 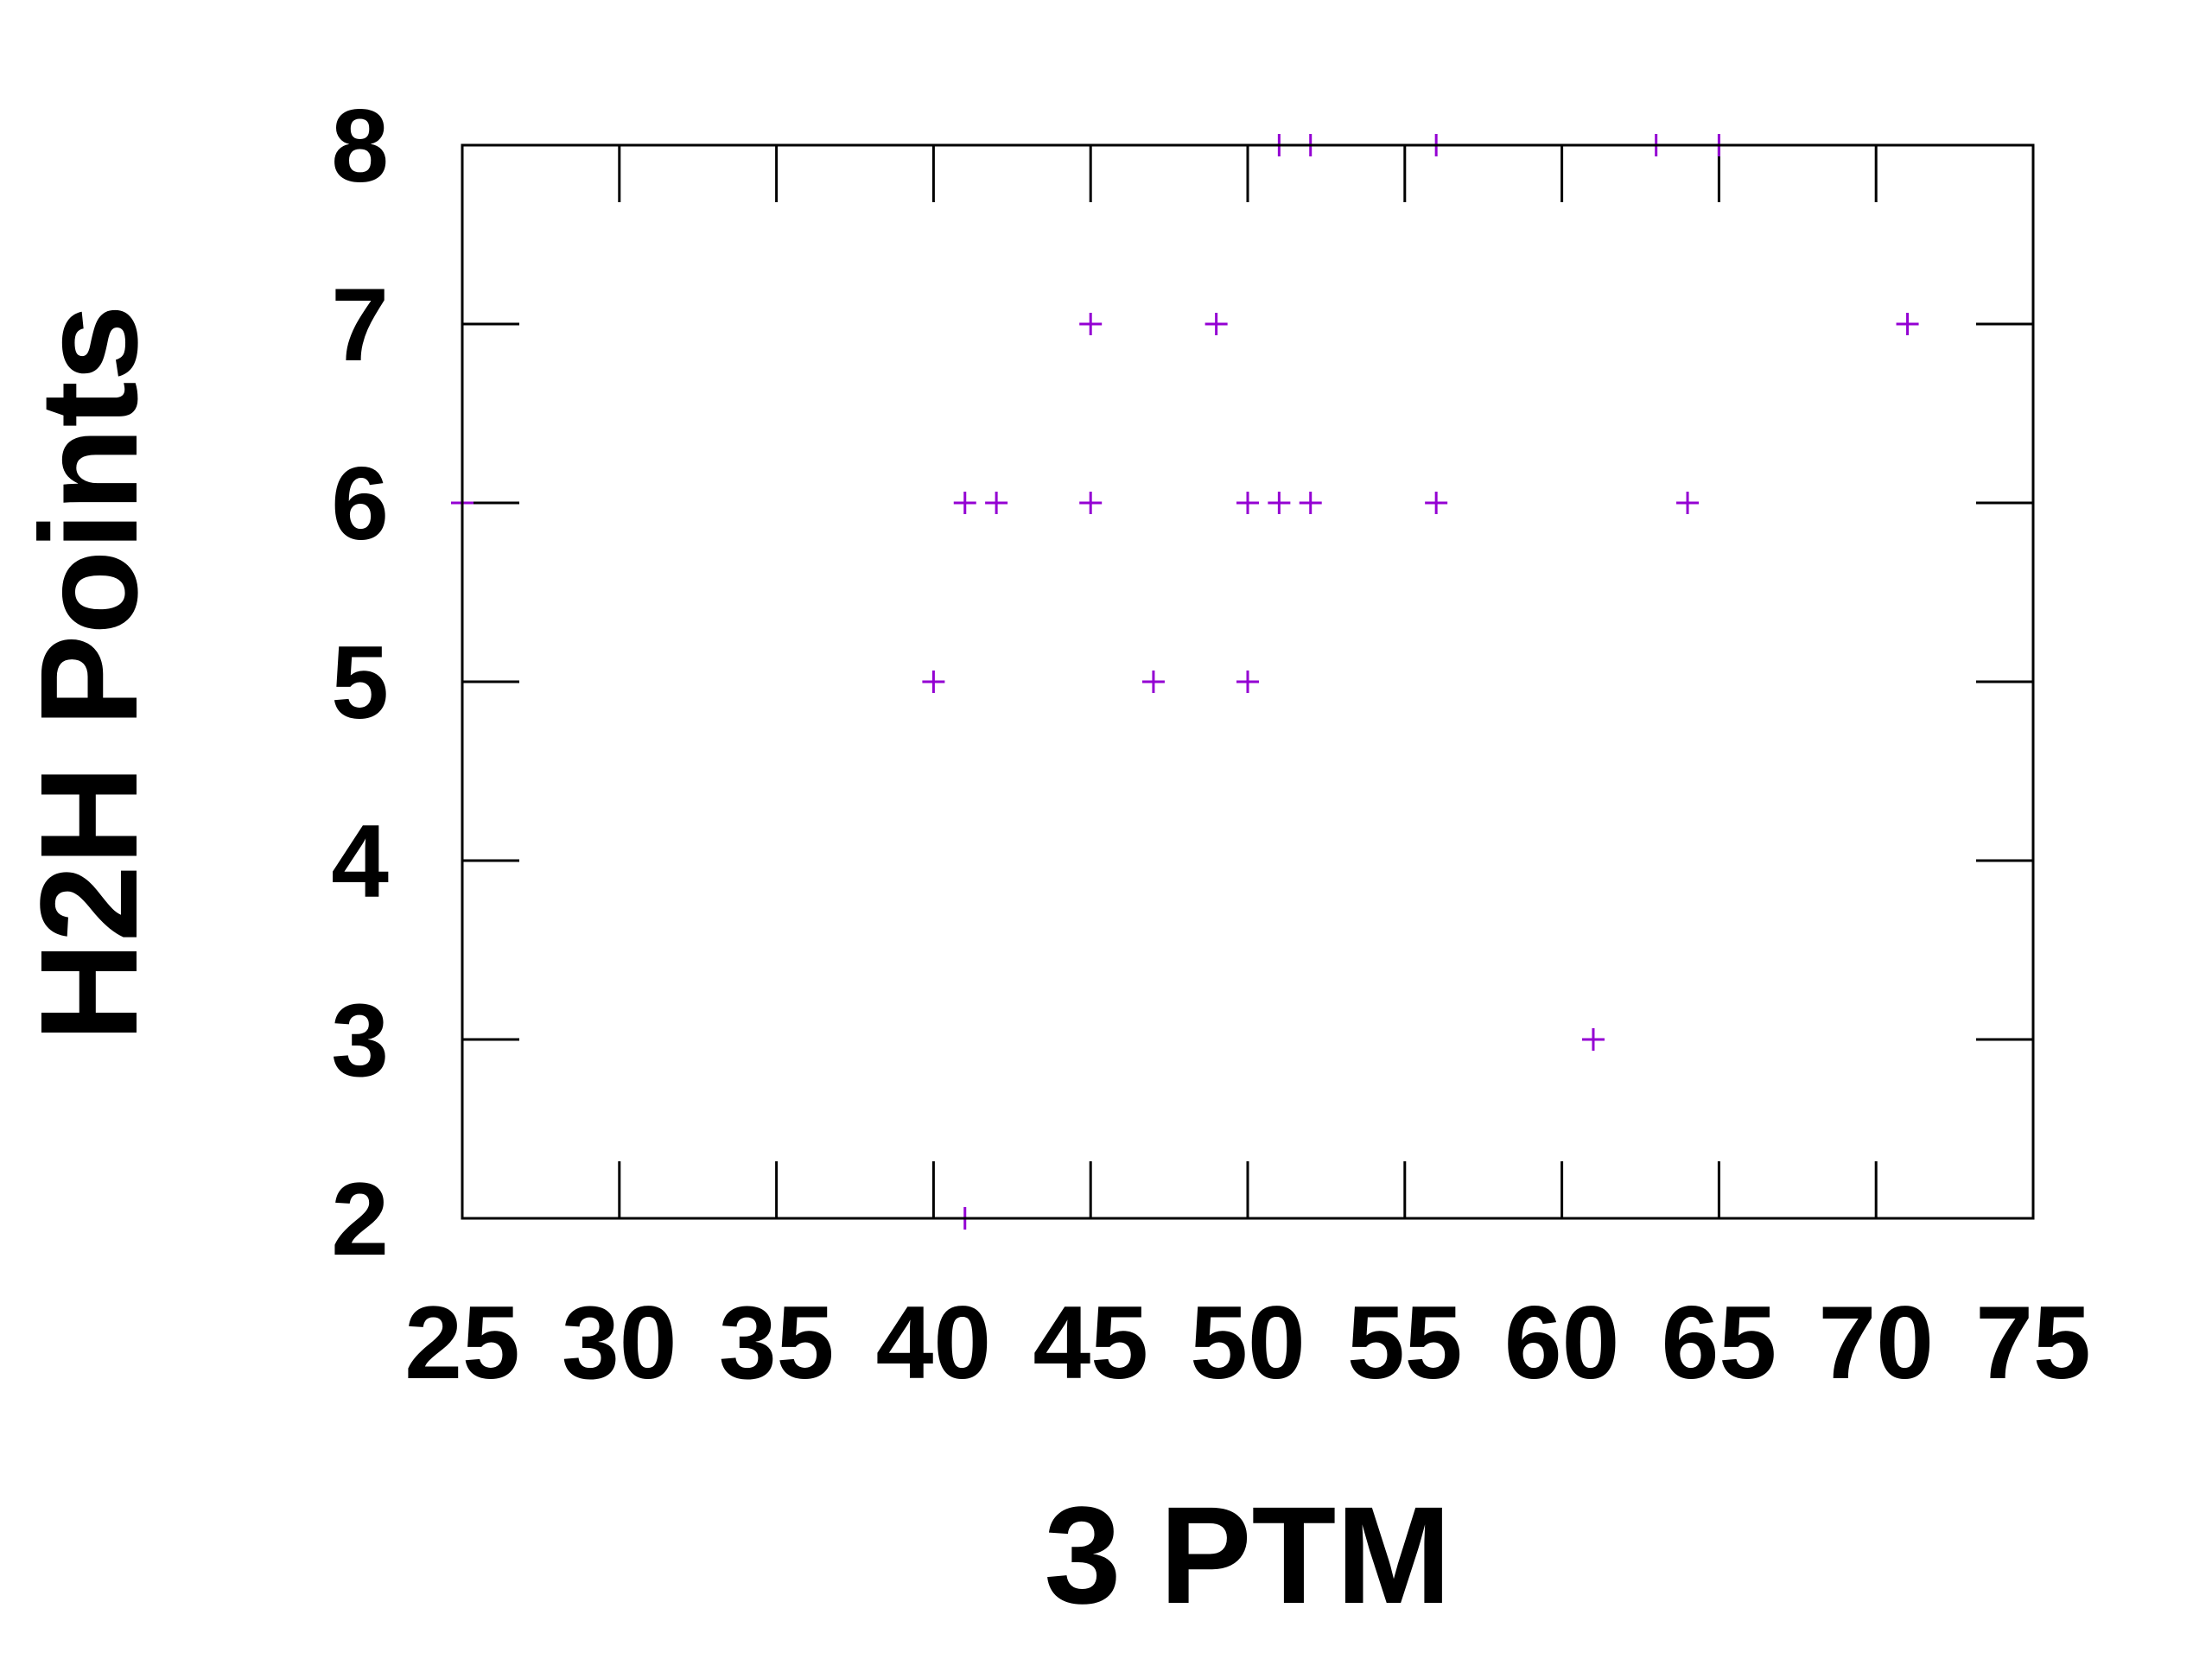 What do you see at coordinates (1404, 1343) in the screenshot?
I see `x-tick-label: 55` at bounding box center [1404, 1343].